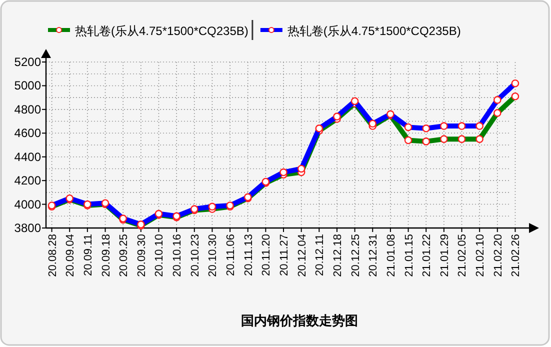 Image resolution: width=551 pixels, height=347 pixels. Describe the element at coordinates (444, 255) in the screenshot. I see `x-tick-label: 21.01.29` at that location.